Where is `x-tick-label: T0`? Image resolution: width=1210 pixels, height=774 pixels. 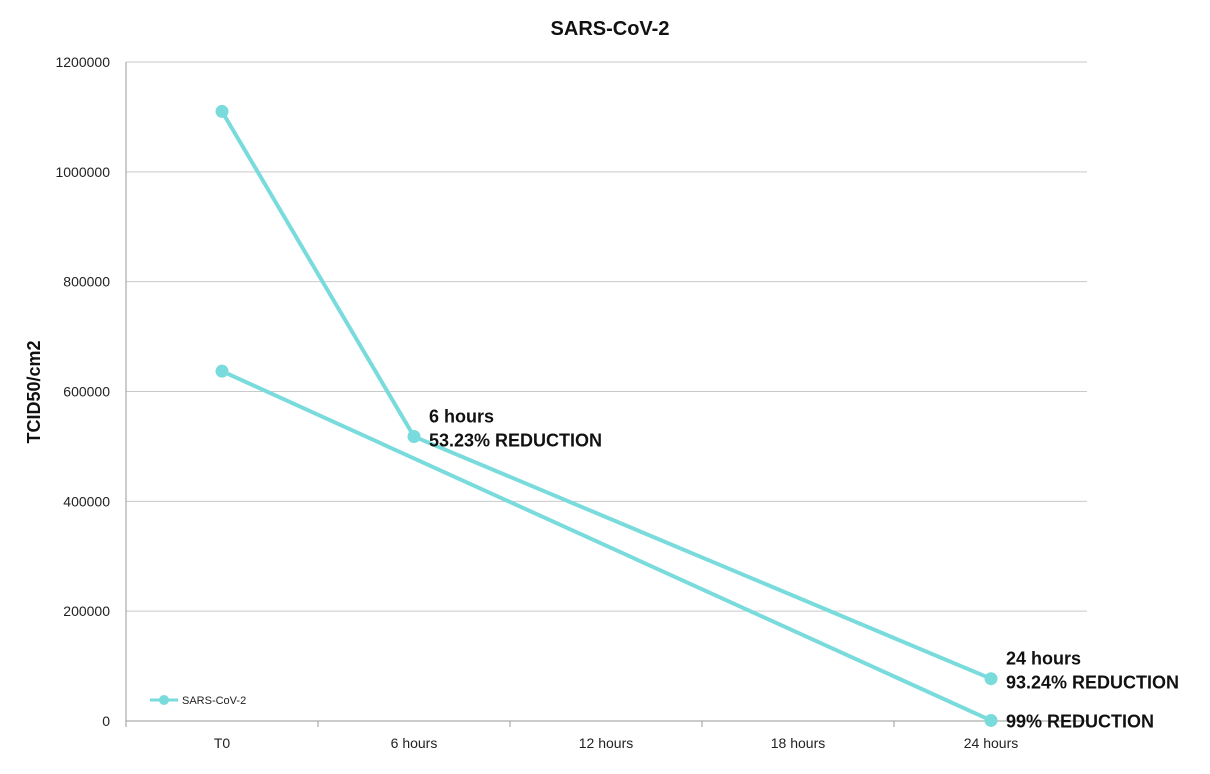
x-tick-label: T0 is located at coordinates (222, 743).